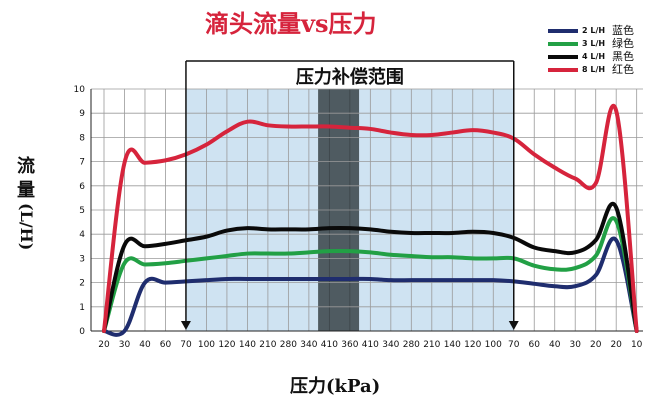 This screenshot has height=403, width=652. Describe the element at coordinates (82, 138) in the screenshot. I see `y-tick-label: 8` at that location.